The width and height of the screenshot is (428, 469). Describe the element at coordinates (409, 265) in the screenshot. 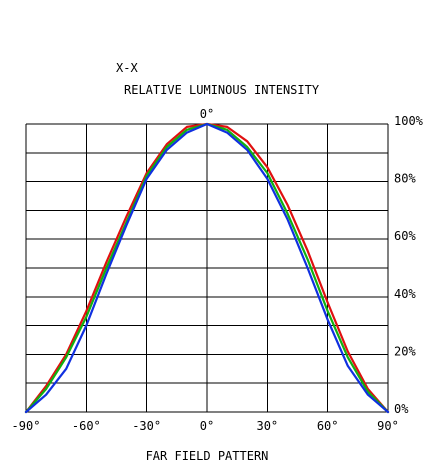

I see `y-tick-labels: 0% 20% 40% 60% 80% 100%` at that location.